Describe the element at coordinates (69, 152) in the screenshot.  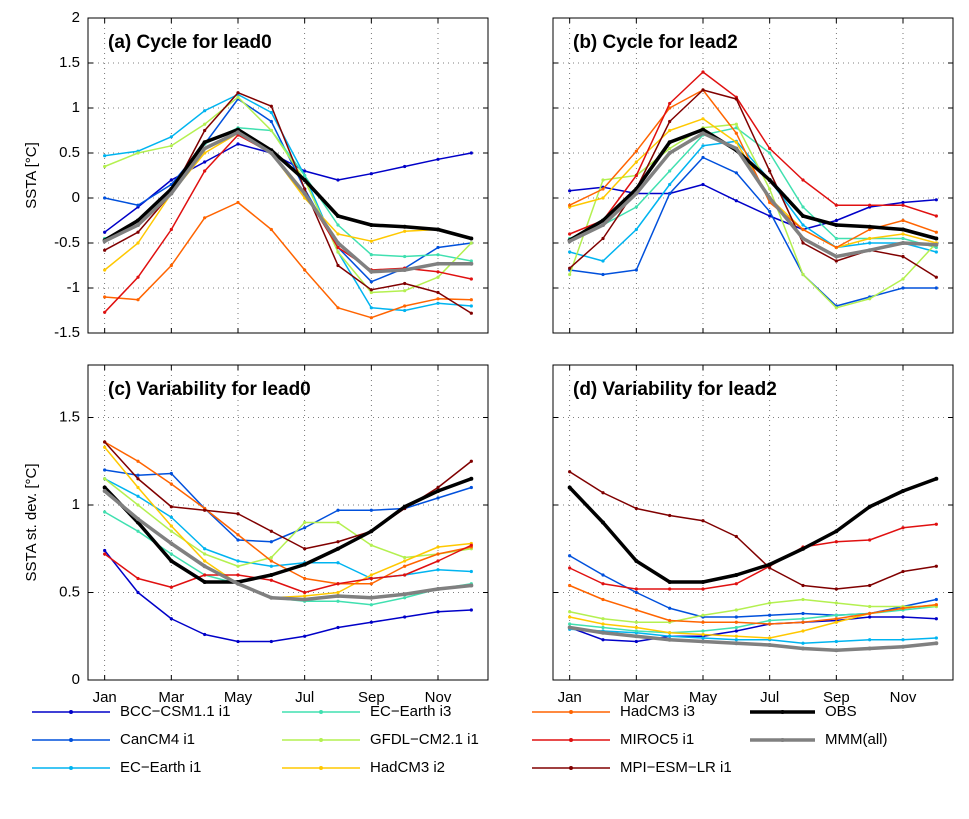
I see `y-tick-label: 0.5` at that location.